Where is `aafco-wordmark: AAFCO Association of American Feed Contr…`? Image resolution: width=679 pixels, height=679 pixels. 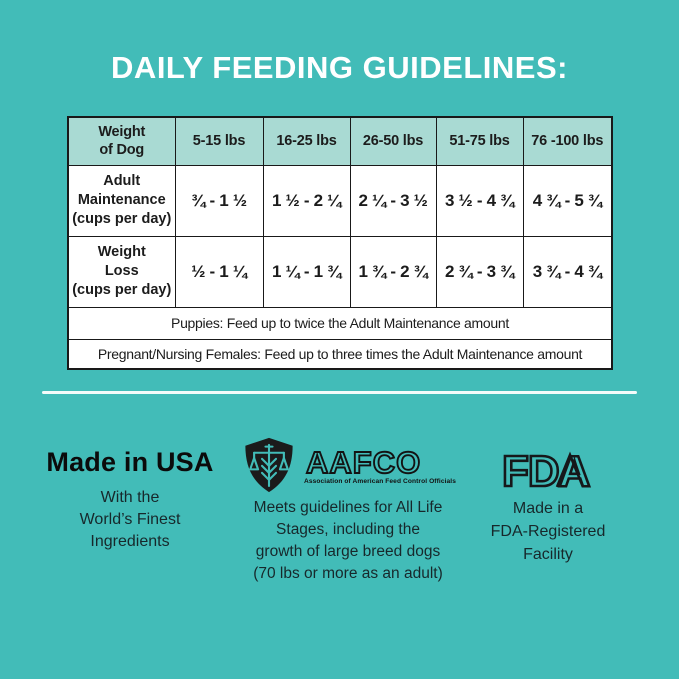
aafco-wordmark: AAFCO Association of American Feed Contr… is located at coordinates (380, 465).